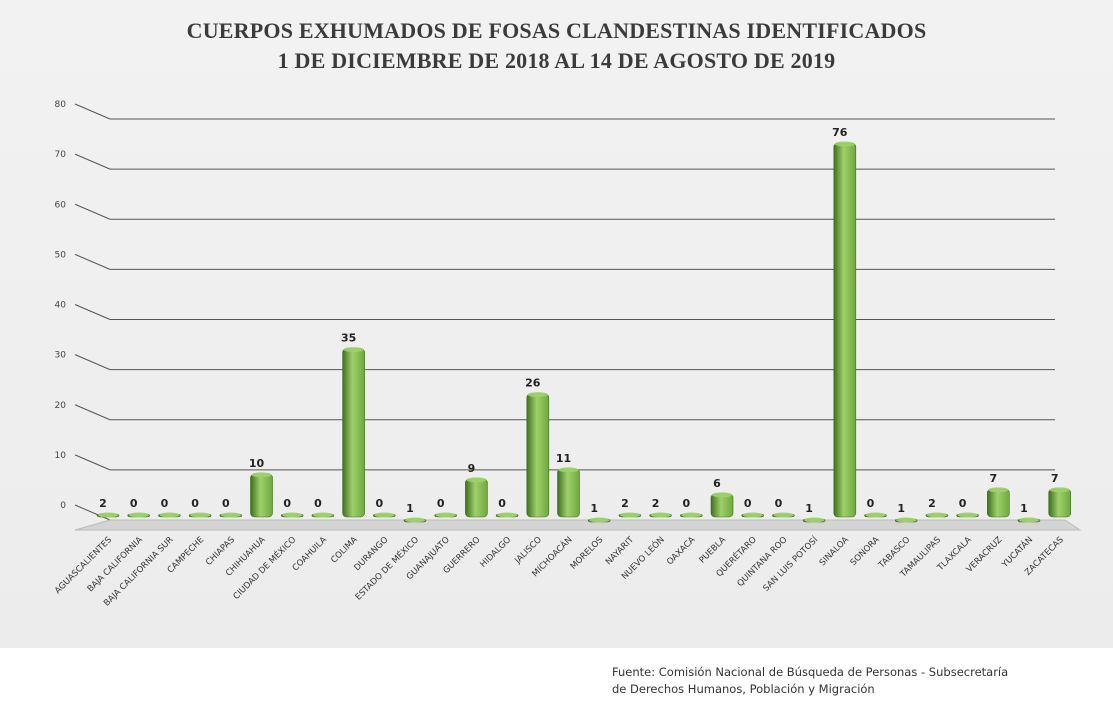  Describe the element at coordinates (587, 553) in the screenshot. I see `x-tick-label: MORELOS` at that location.